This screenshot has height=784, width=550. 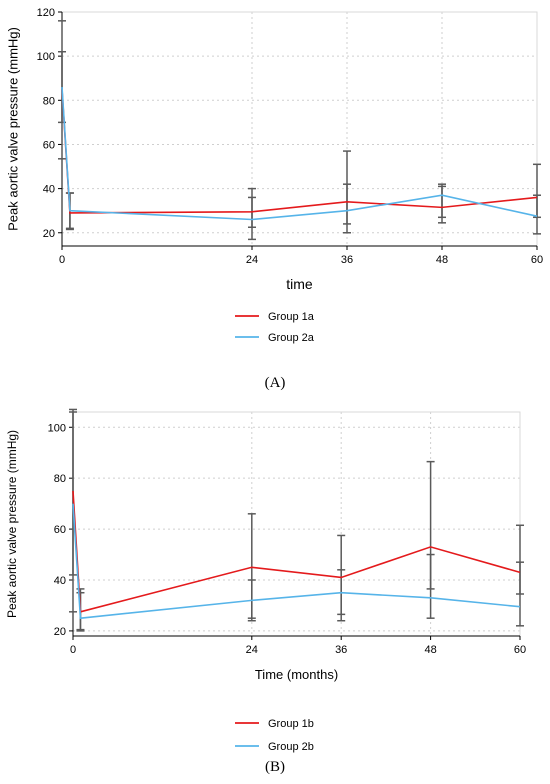 What do you see at coordinates (275, 383) in the screenshot?
I see `panel-caption-a: (A)` at bounding box center [275, 383].